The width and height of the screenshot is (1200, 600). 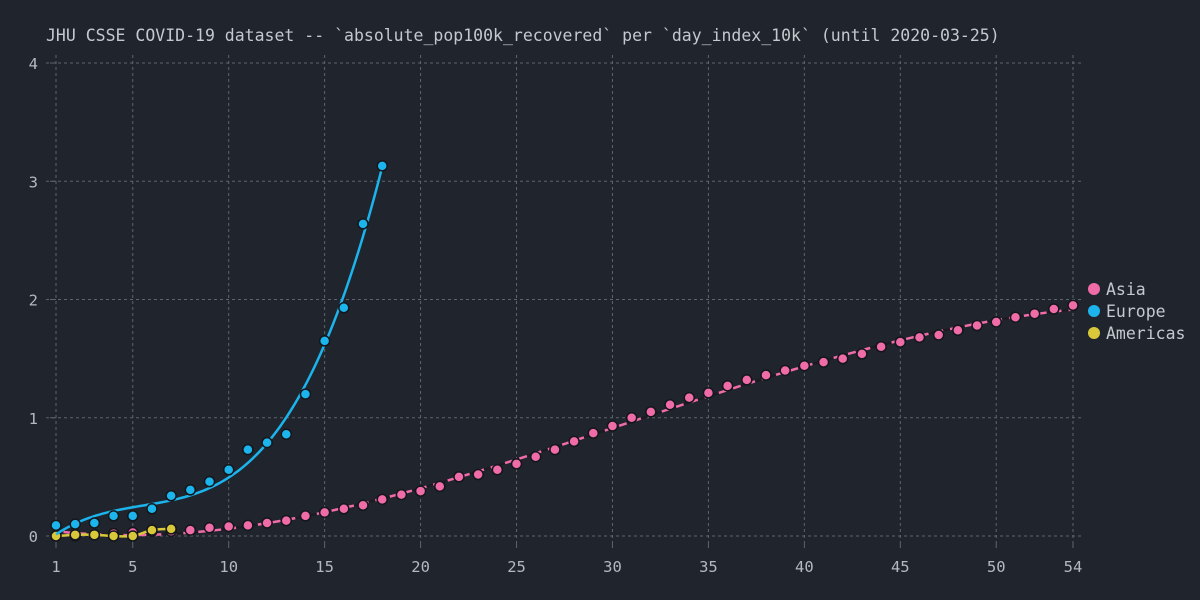 I want to click on x-tick-label: 40, so click(x=804, y=567).